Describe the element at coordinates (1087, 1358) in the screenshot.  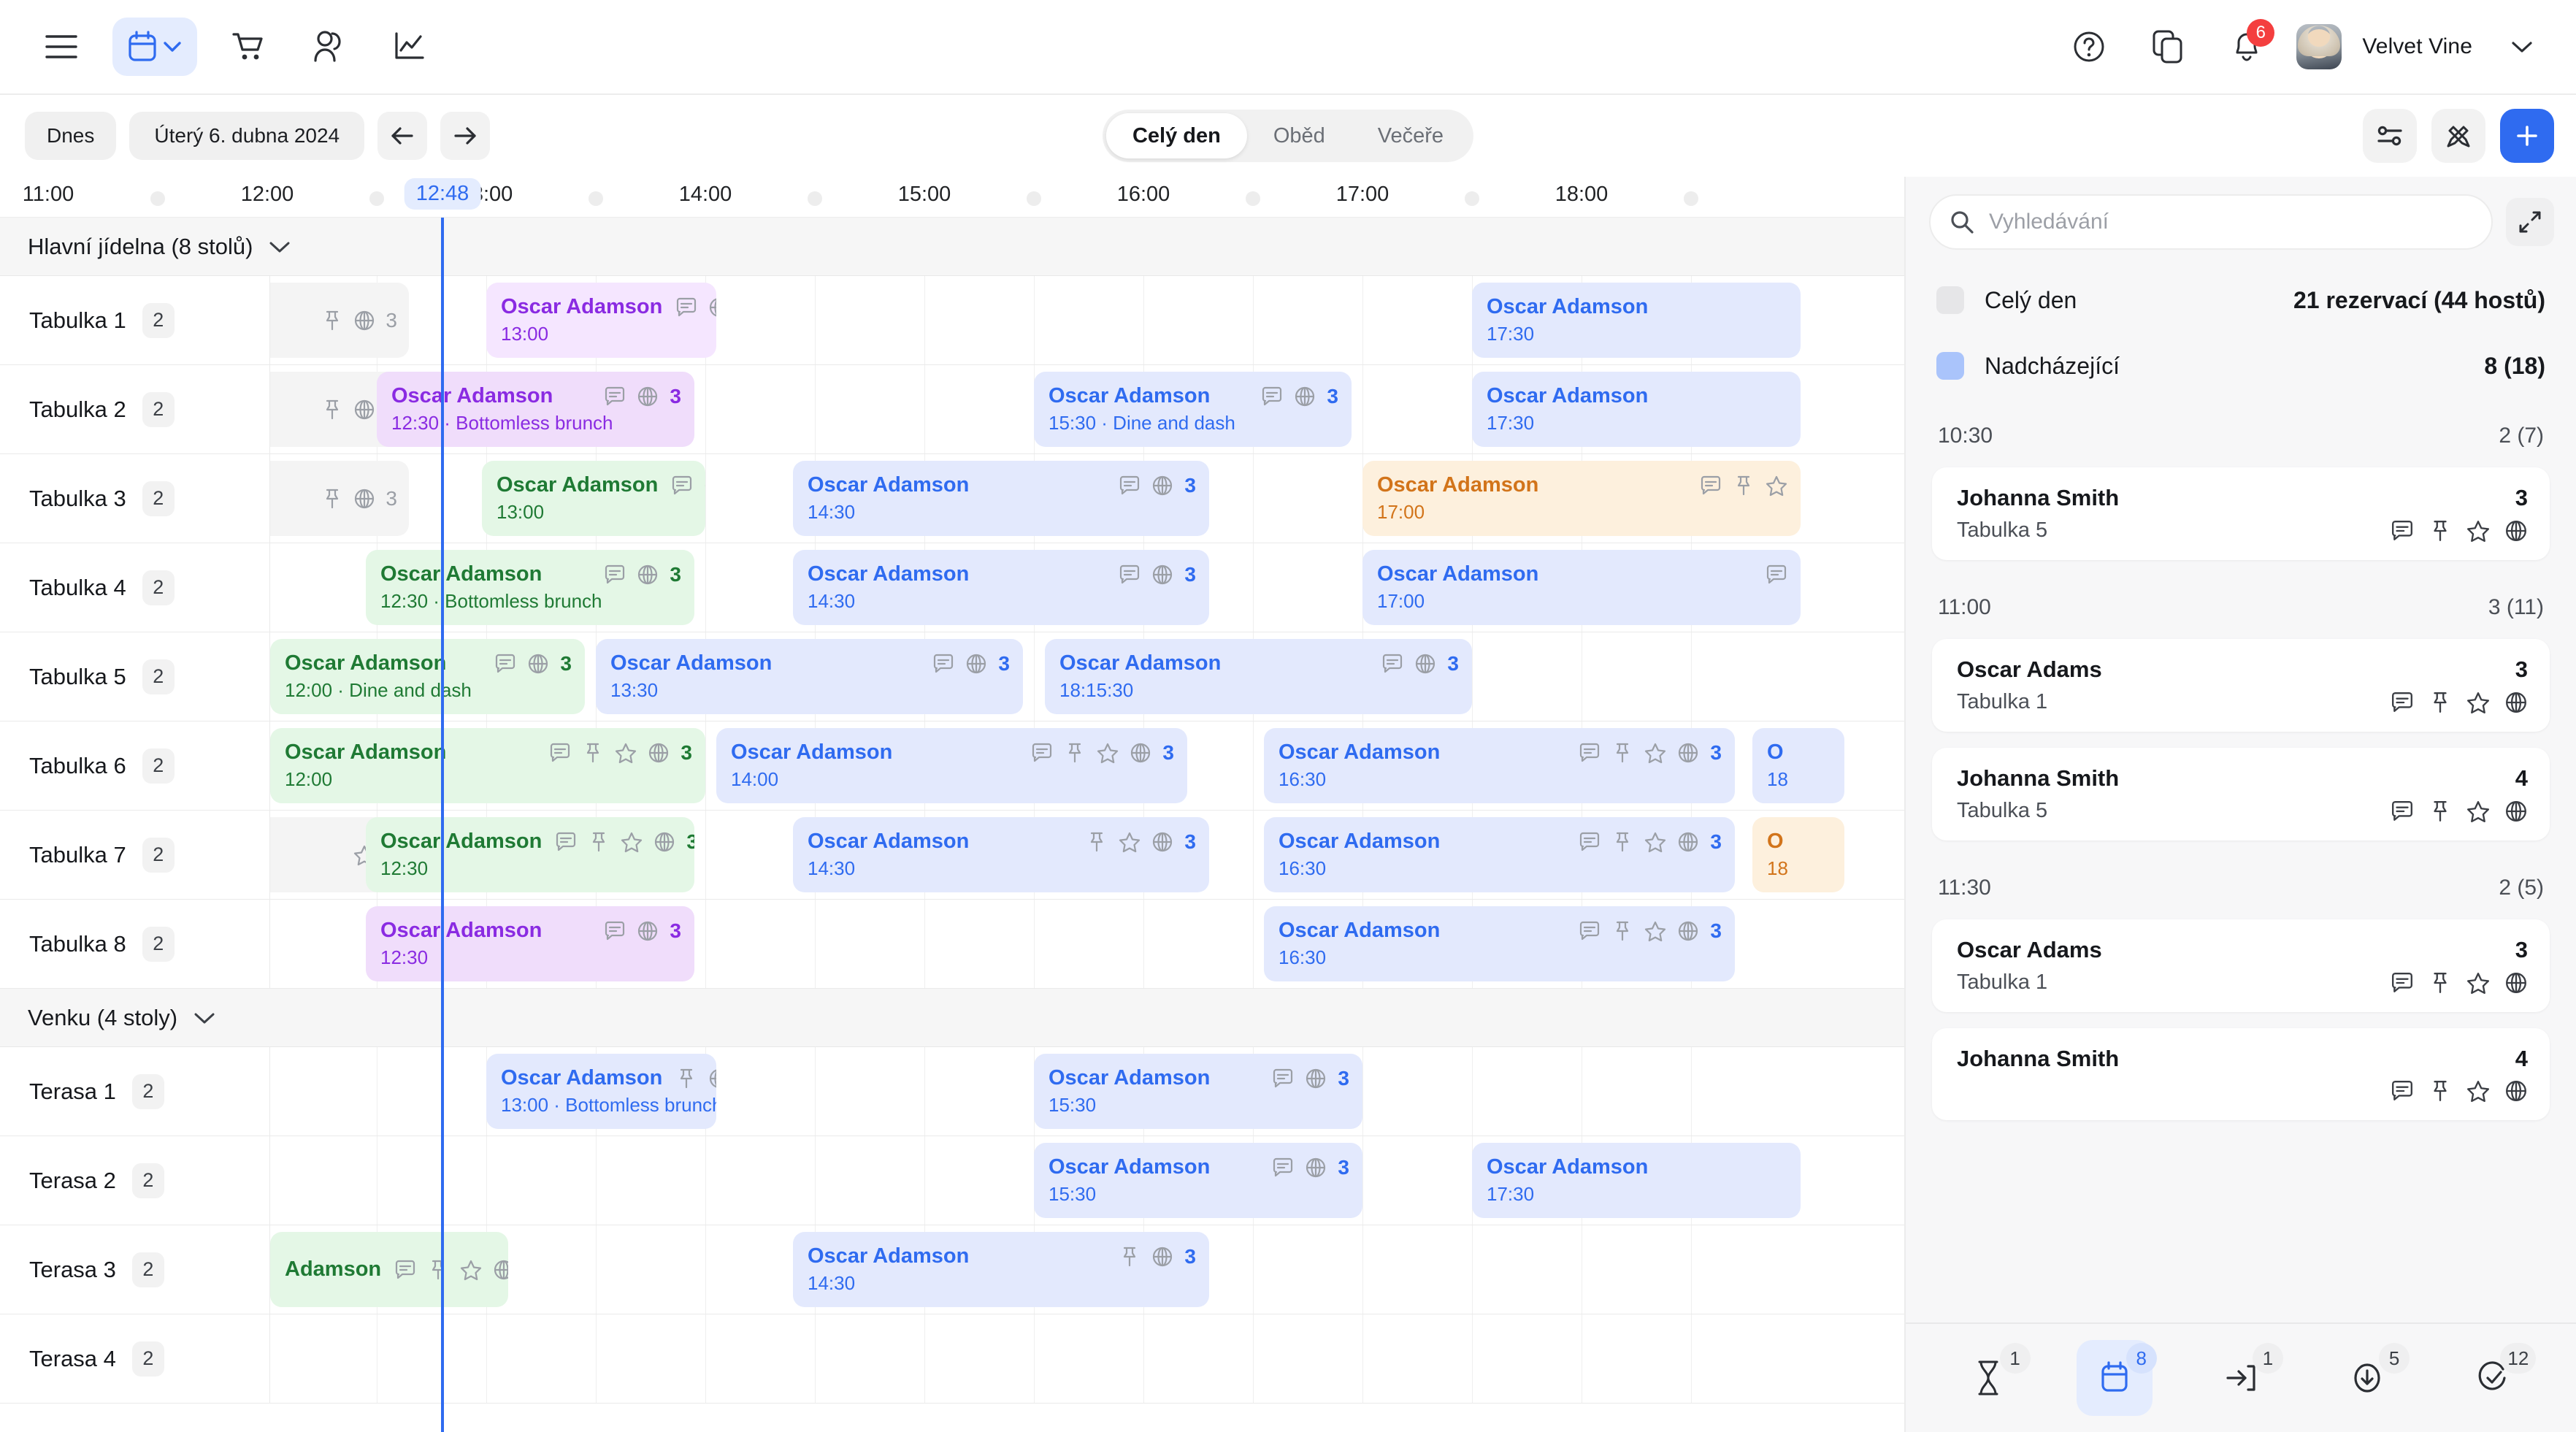
I see `table-row-lane` at that location.